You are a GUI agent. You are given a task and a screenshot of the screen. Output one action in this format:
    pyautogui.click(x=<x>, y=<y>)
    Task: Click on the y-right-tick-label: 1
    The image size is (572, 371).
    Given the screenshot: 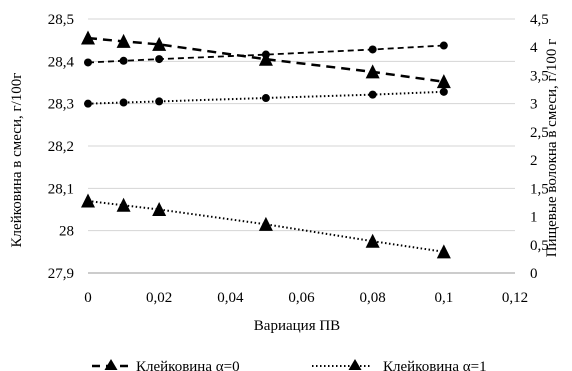 What is the action you would take?
    pyautogui.click(x=534, y=218)
    